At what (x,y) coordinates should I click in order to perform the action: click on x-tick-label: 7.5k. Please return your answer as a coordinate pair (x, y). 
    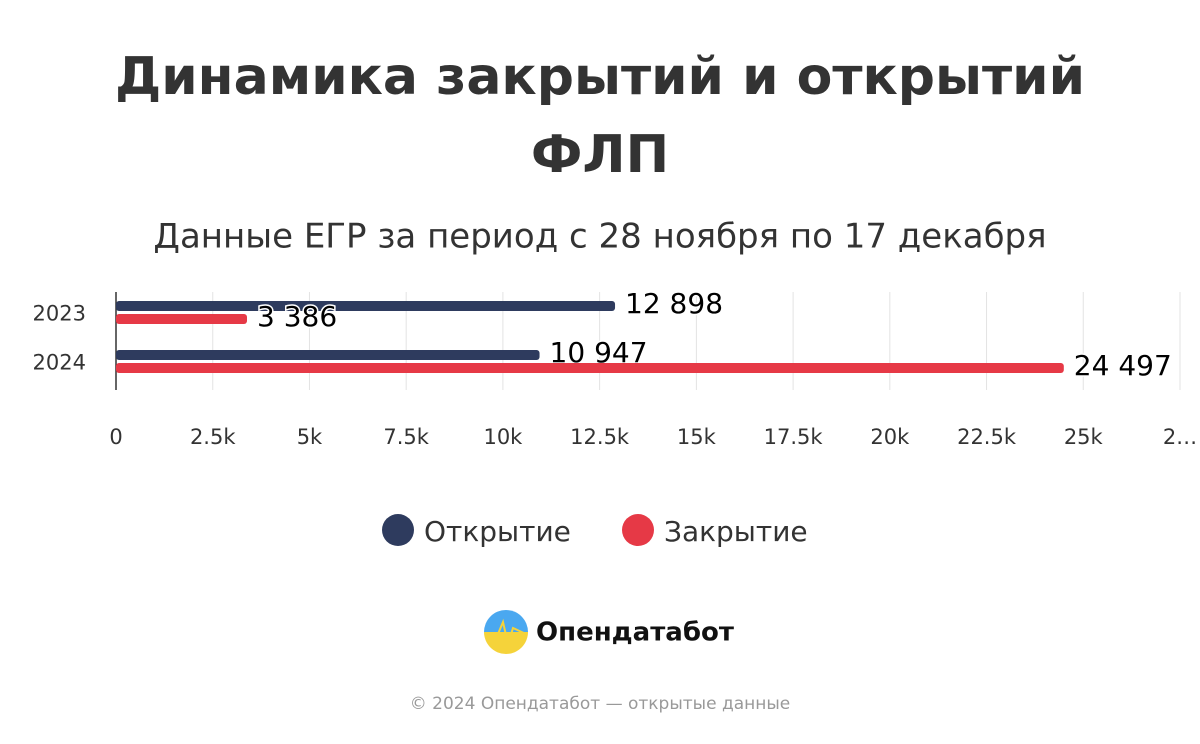
    Looking at the image, I should click on (406, 437).